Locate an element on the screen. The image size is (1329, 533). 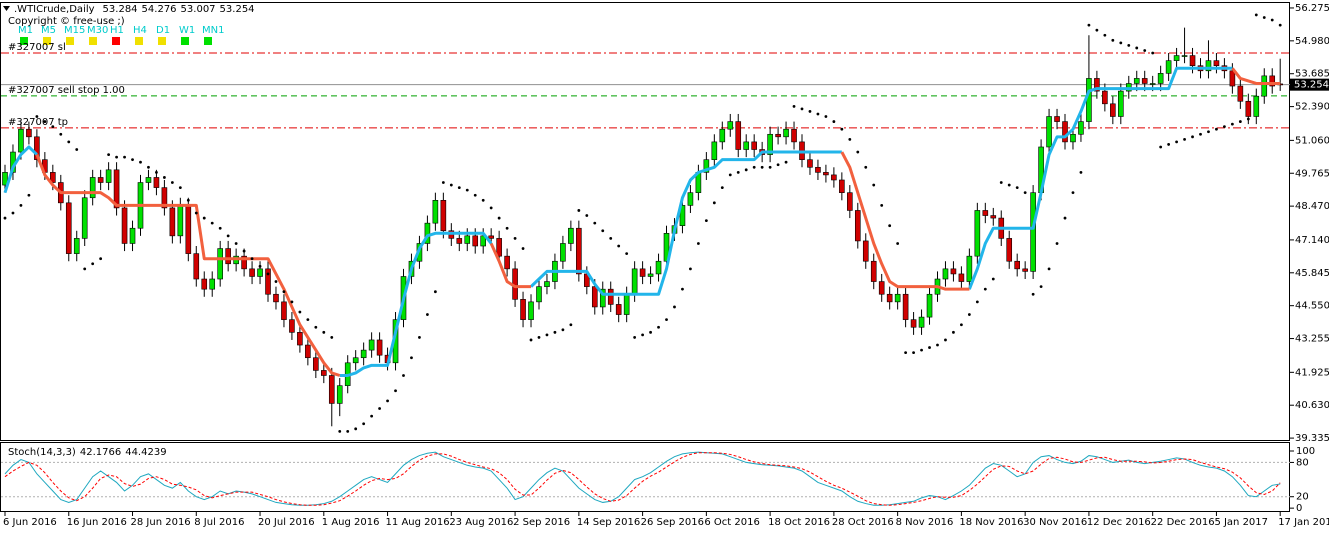
timeframe-label: MN1 is located at coordinates (213, 30).